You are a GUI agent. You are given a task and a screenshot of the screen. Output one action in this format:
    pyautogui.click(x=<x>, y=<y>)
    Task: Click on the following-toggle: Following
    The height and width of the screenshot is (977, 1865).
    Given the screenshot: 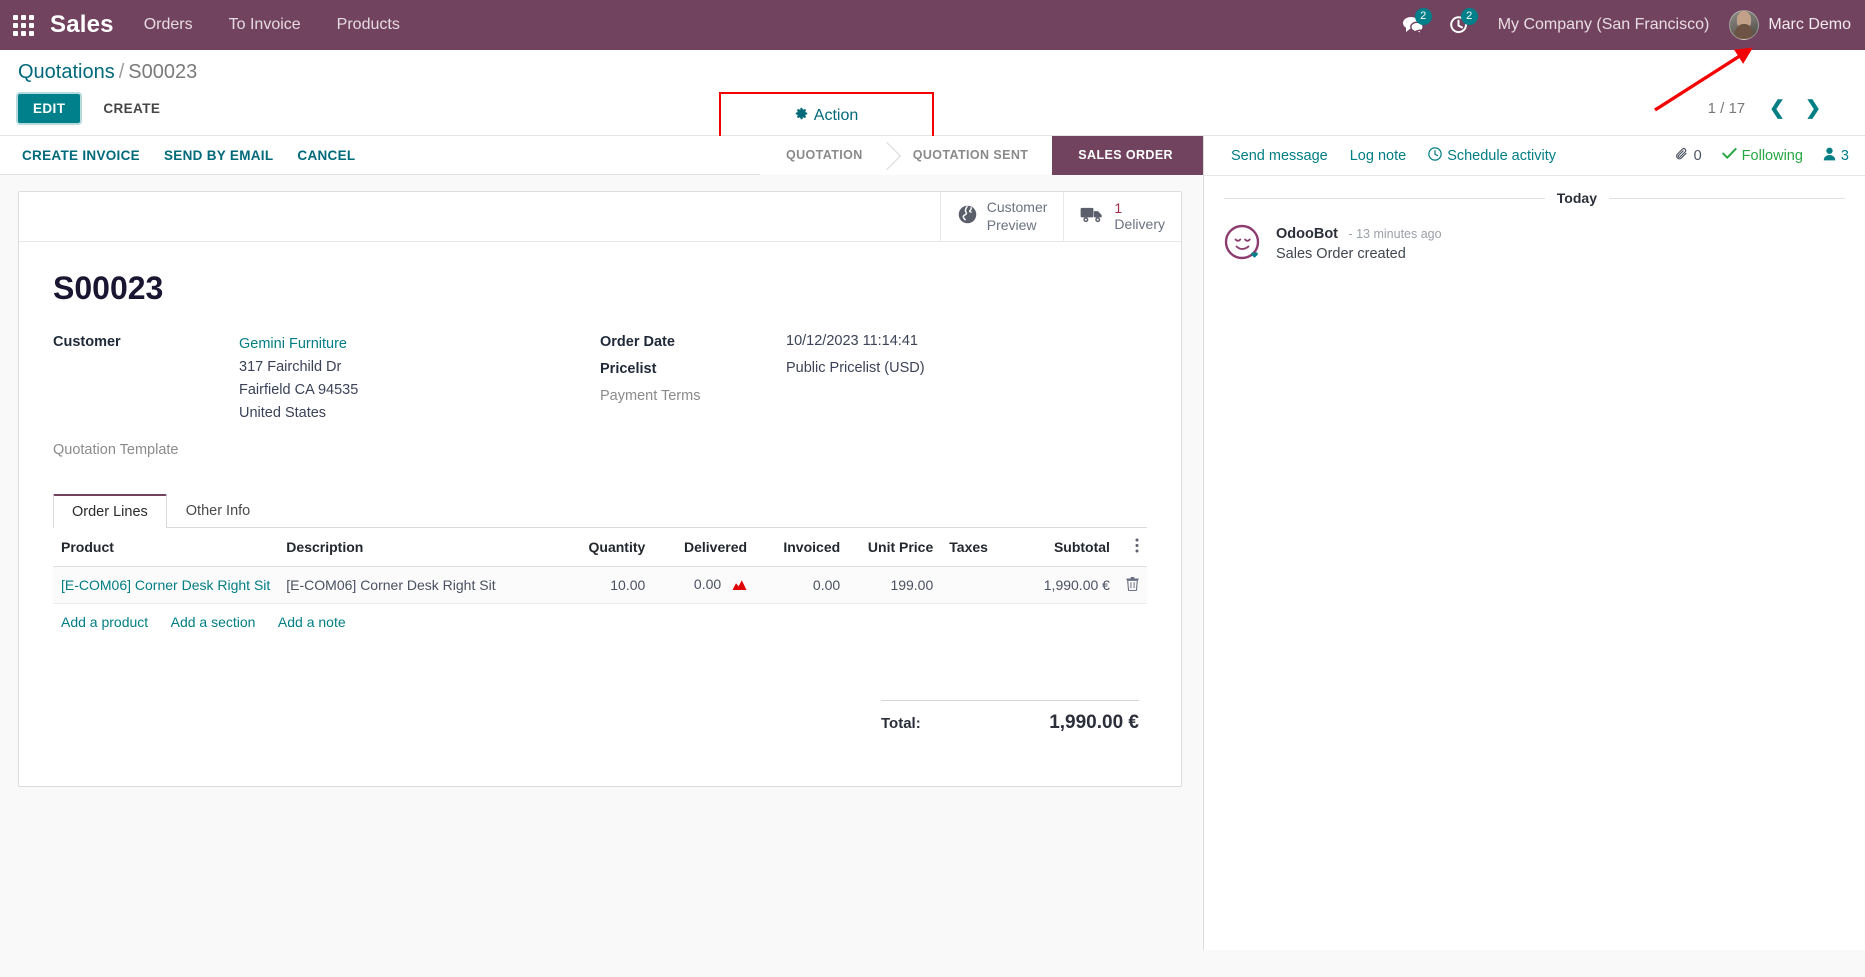 What is the action you would take?
    pyautogui.click(x=1762, y=155)
    